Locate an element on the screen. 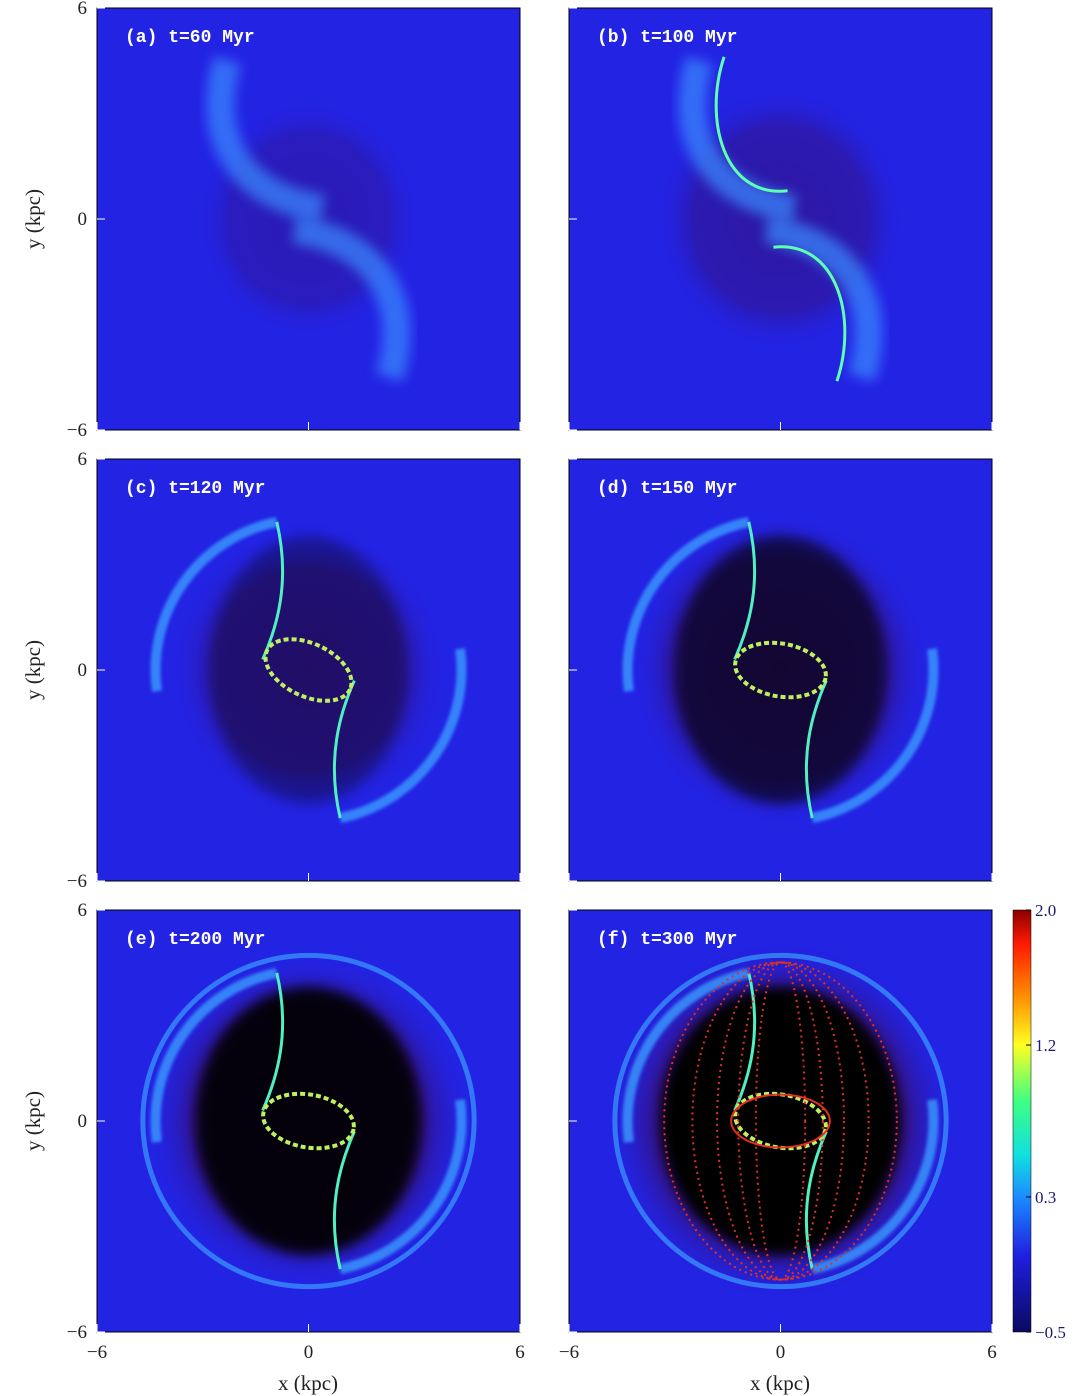  orbit is located at coordinates (780, 1121).